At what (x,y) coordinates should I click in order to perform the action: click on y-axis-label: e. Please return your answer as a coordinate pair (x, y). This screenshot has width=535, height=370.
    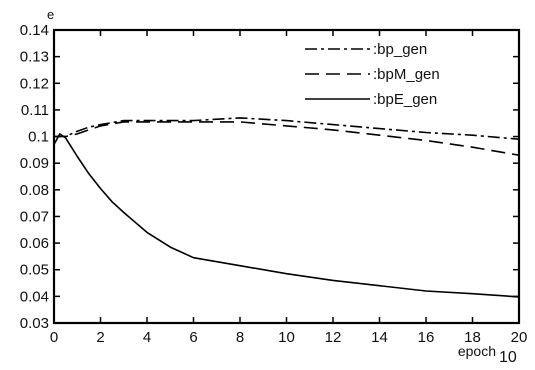
    Looking at the image, I should click on (50, 14).